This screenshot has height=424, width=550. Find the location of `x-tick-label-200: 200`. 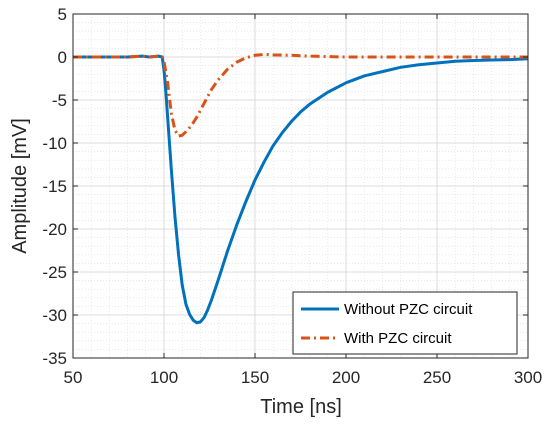

x-tick-label-200: 200 is located at coordinates (346, 377).